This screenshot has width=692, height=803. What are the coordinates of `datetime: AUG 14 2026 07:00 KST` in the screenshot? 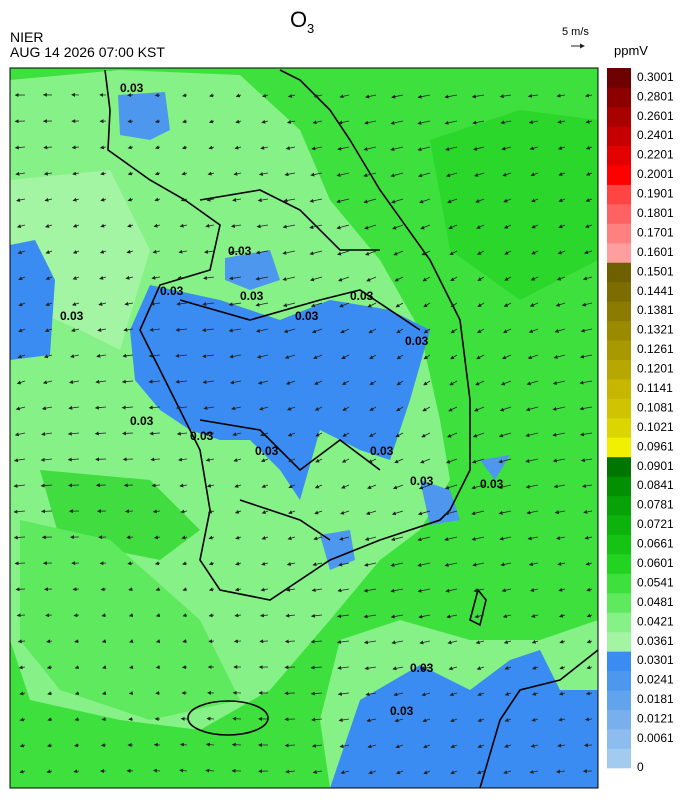 It's located at (87, 52).